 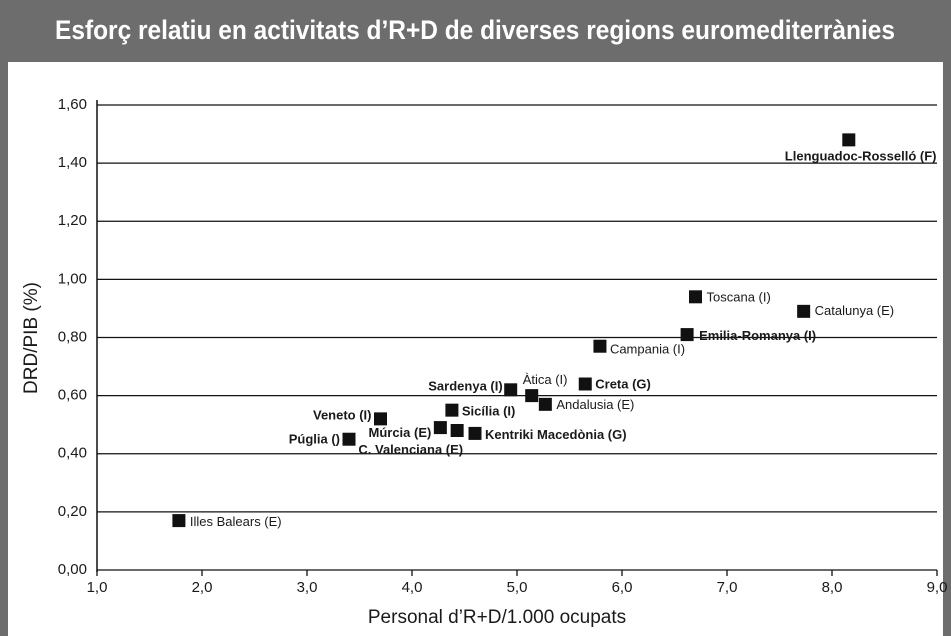 What do you see at coordinates (97, 587) in the screenshot?
I see `x-tick-label: 1,0` at bounding box center [97, 587].